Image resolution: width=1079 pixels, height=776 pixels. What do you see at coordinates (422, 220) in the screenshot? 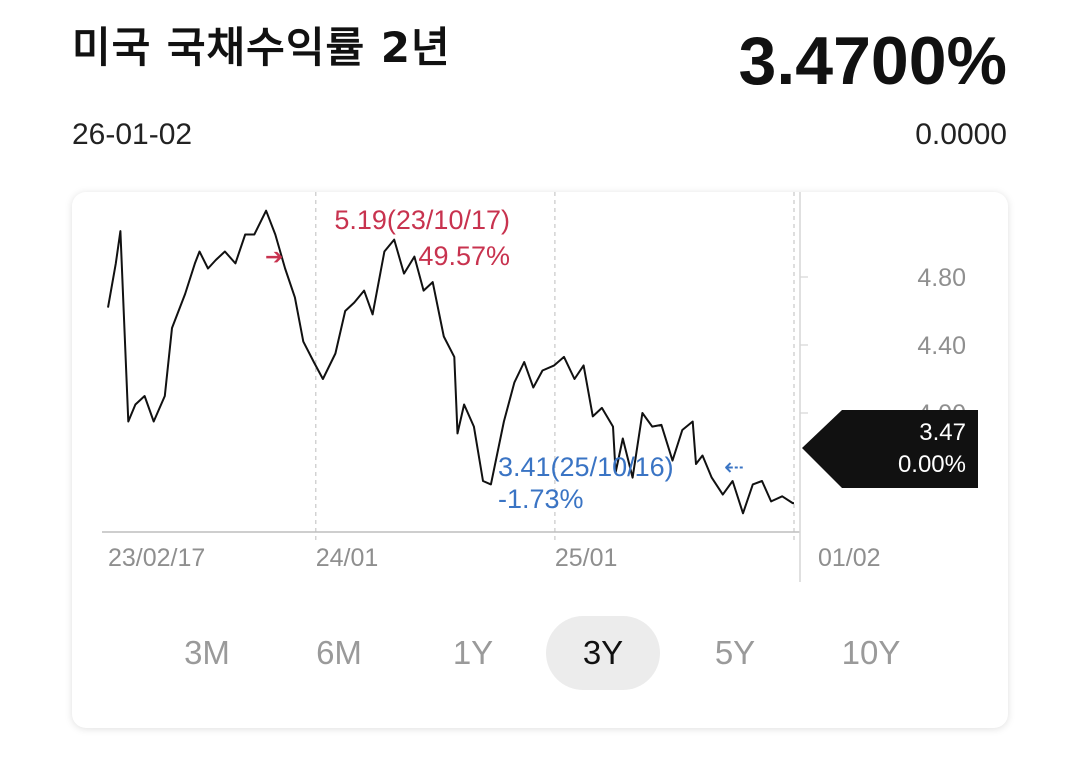
I see `high-value-label: 5.19(23/10/17)` at bounding box center [422, 220].